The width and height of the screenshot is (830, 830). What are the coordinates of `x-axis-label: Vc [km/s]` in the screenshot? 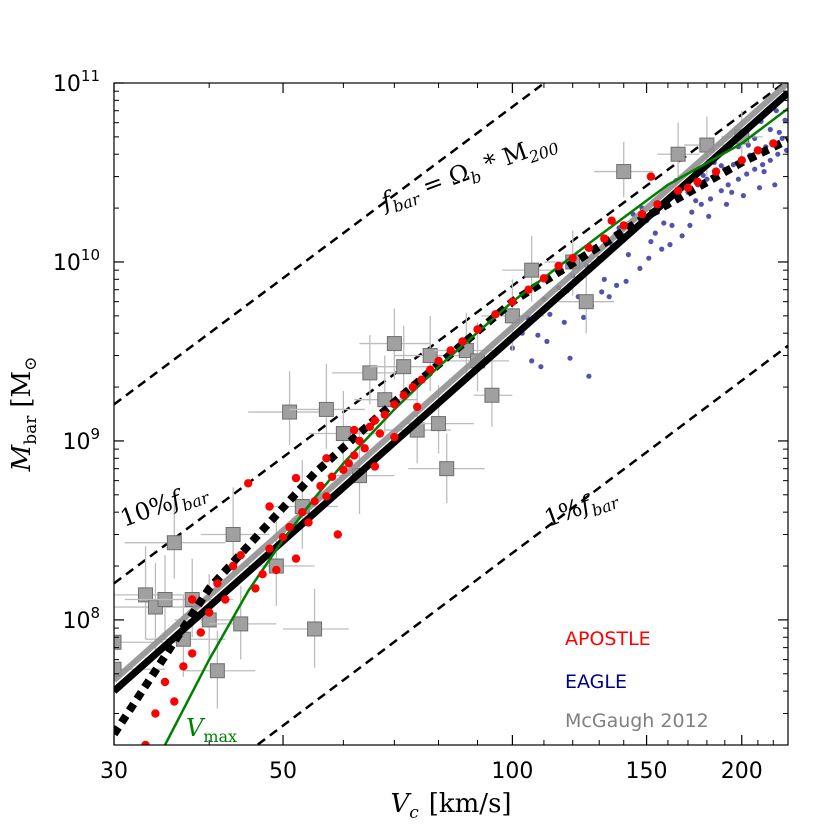 It's located at (450, 806).